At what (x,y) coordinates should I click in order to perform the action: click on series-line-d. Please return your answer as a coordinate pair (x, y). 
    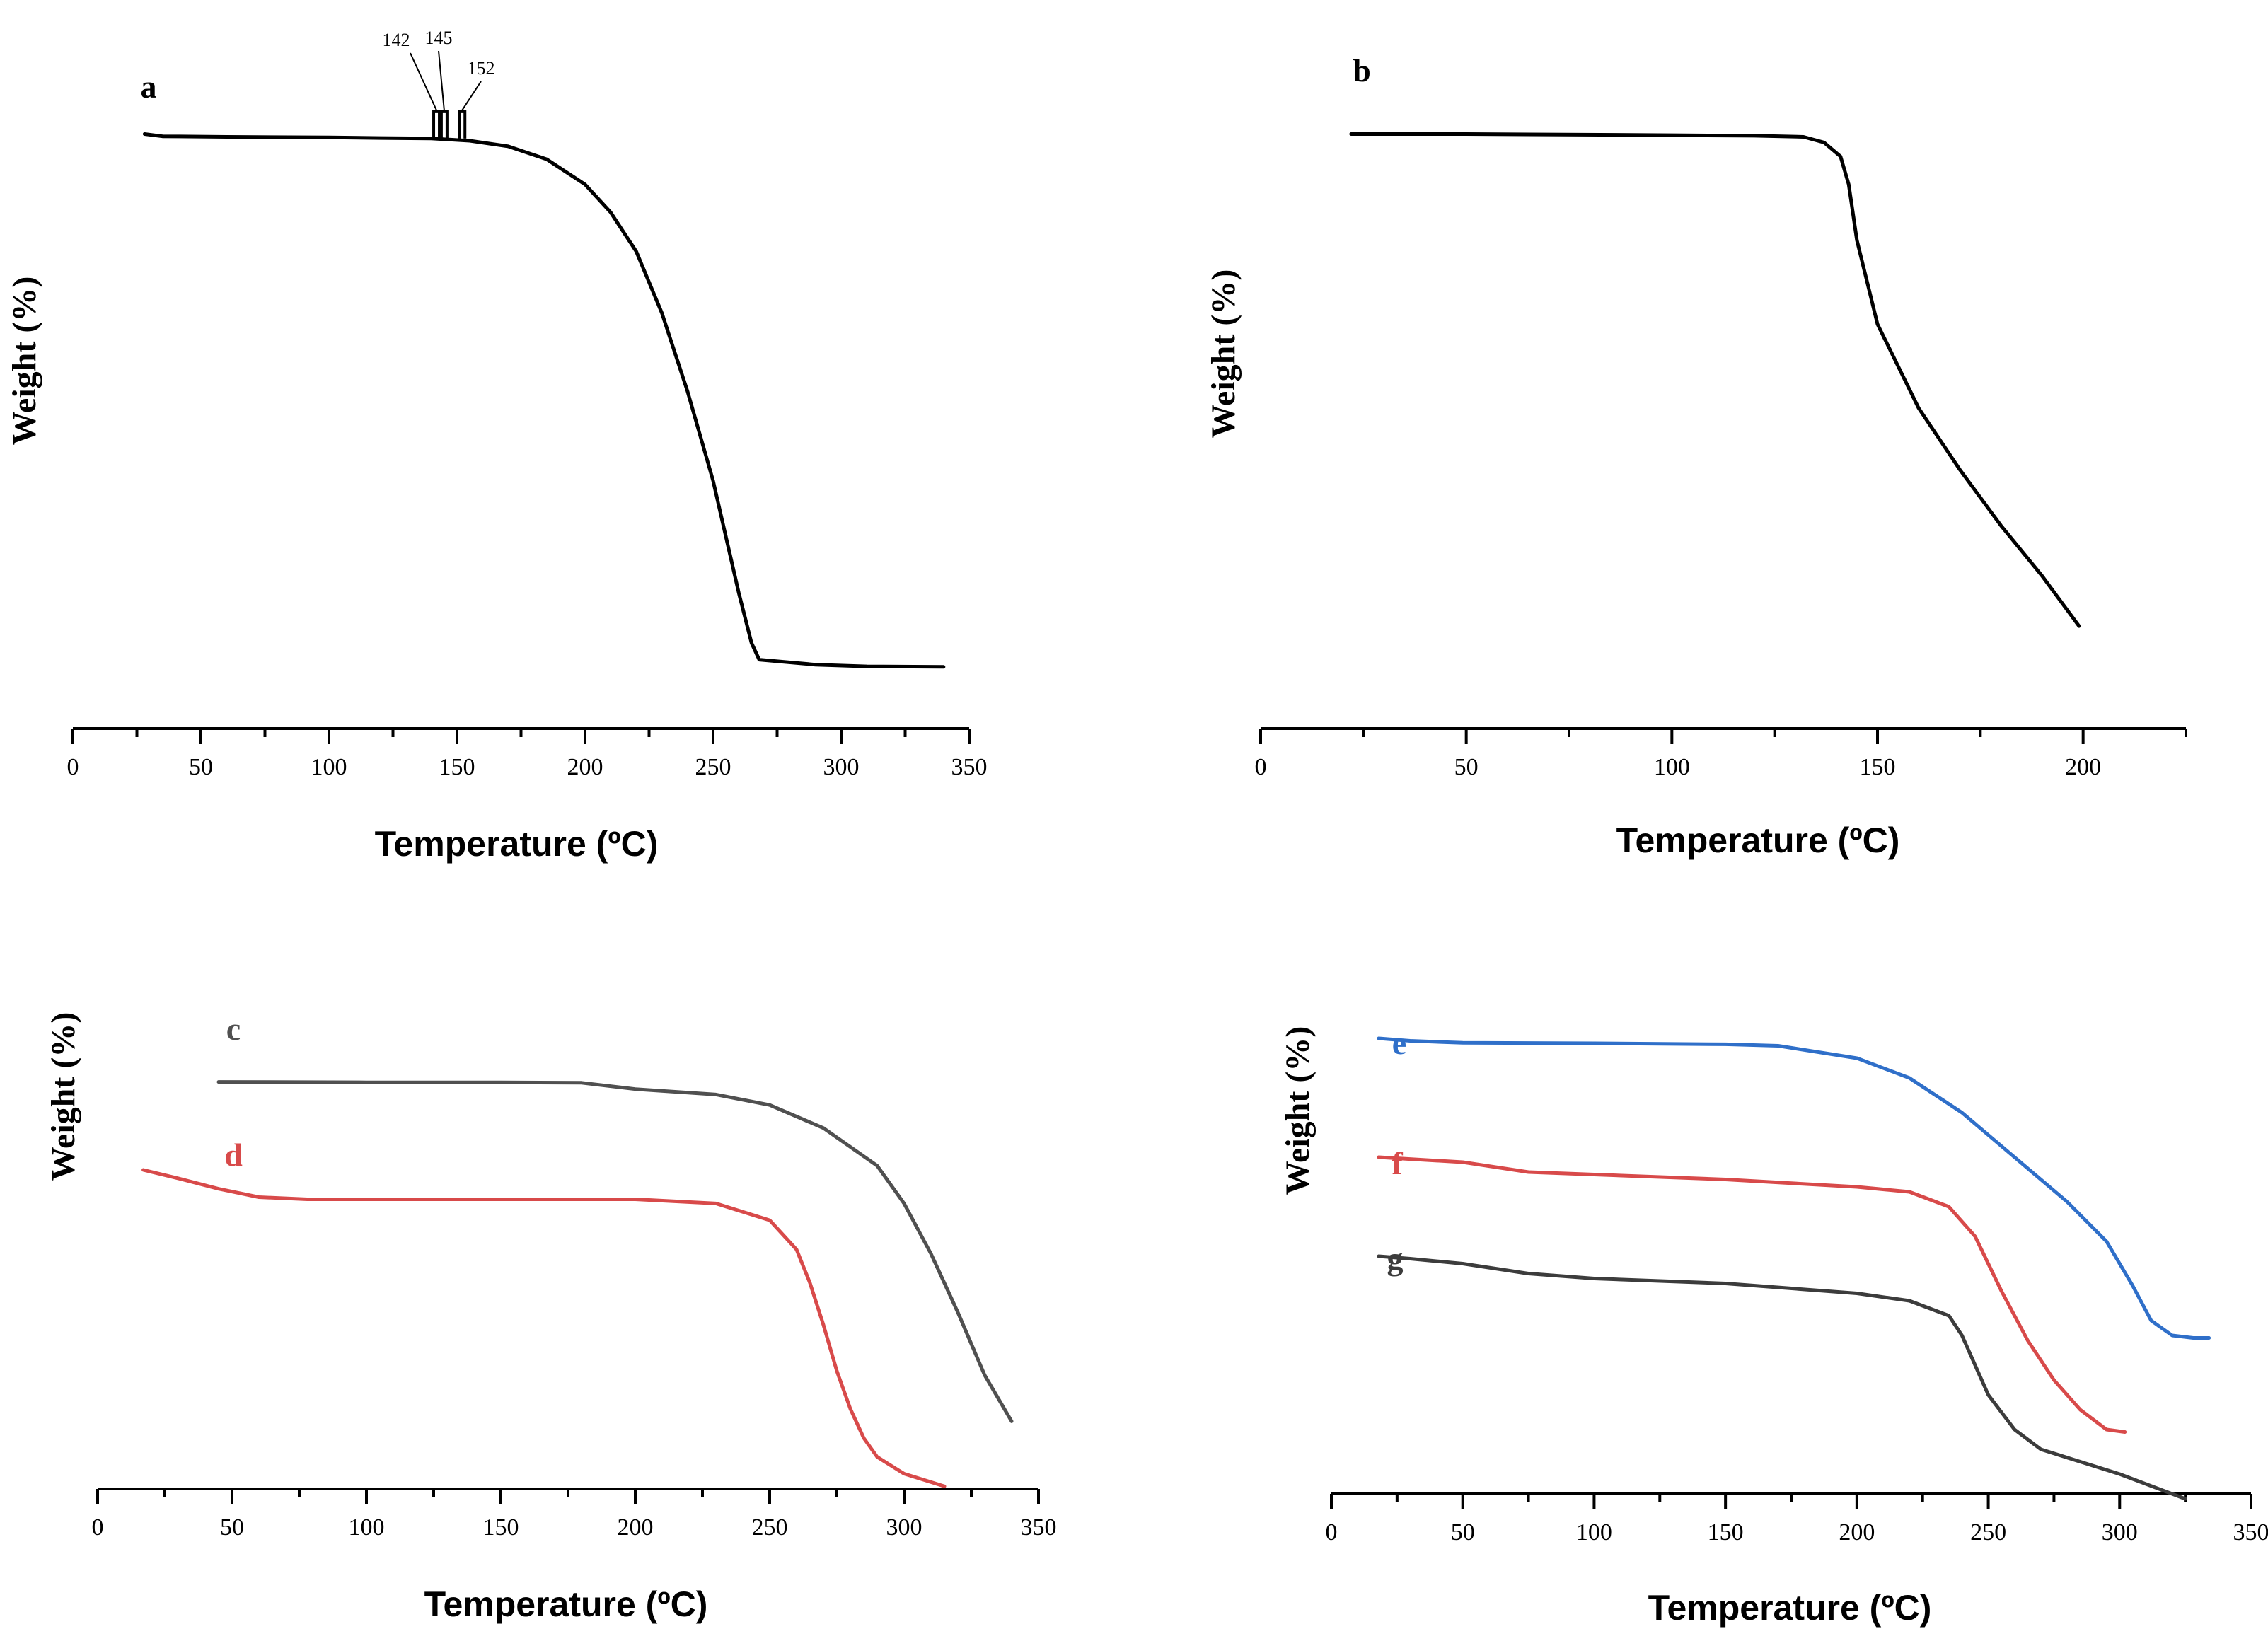
    Looking at the image, I should click on (544, 1328).